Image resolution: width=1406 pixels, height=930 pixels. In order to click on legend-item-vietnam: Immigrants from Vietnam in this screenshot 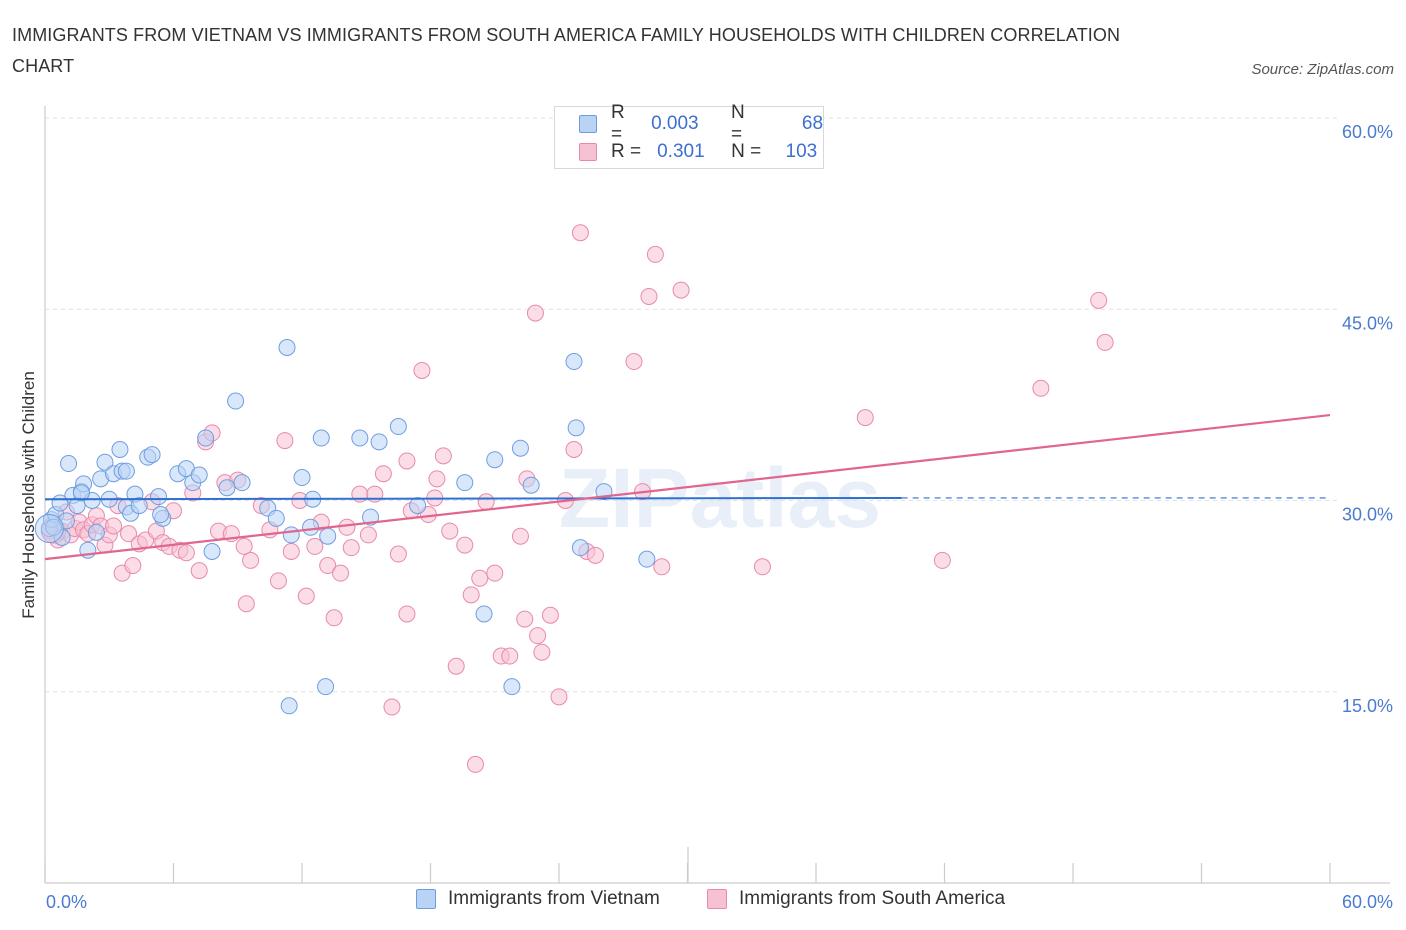, I will do `click(538, 899)`.